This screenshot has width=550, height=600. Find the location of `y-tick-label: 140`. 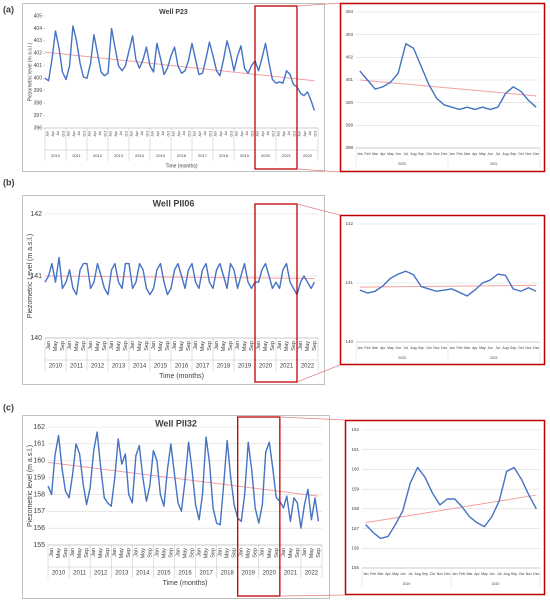

y-tick-label: 140 is located at coordinates (36, 338).